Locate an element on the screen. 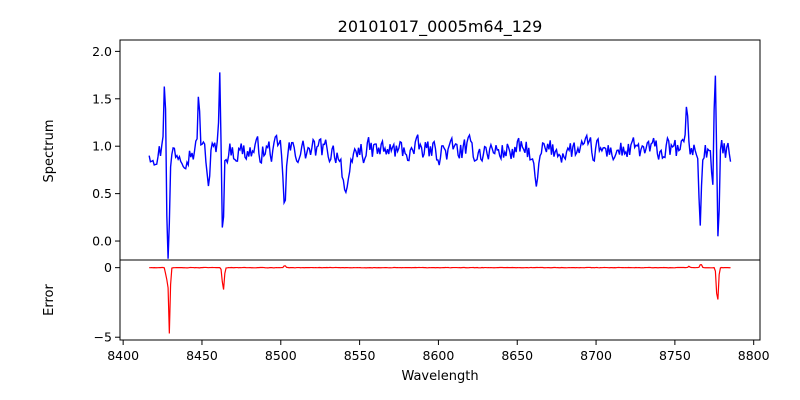  x-axis: 8400 8450 8500 8550 8600 8650 8700 8750 8800 is located at coordinates (438, 351).